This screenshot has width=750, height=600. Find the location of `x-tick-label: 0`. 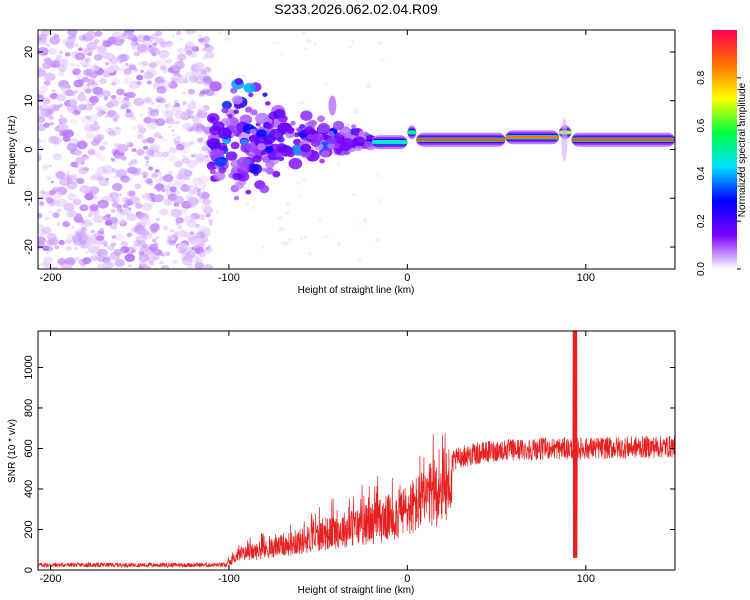

x-tick-label: 0 is located at coordinates (407, 278).